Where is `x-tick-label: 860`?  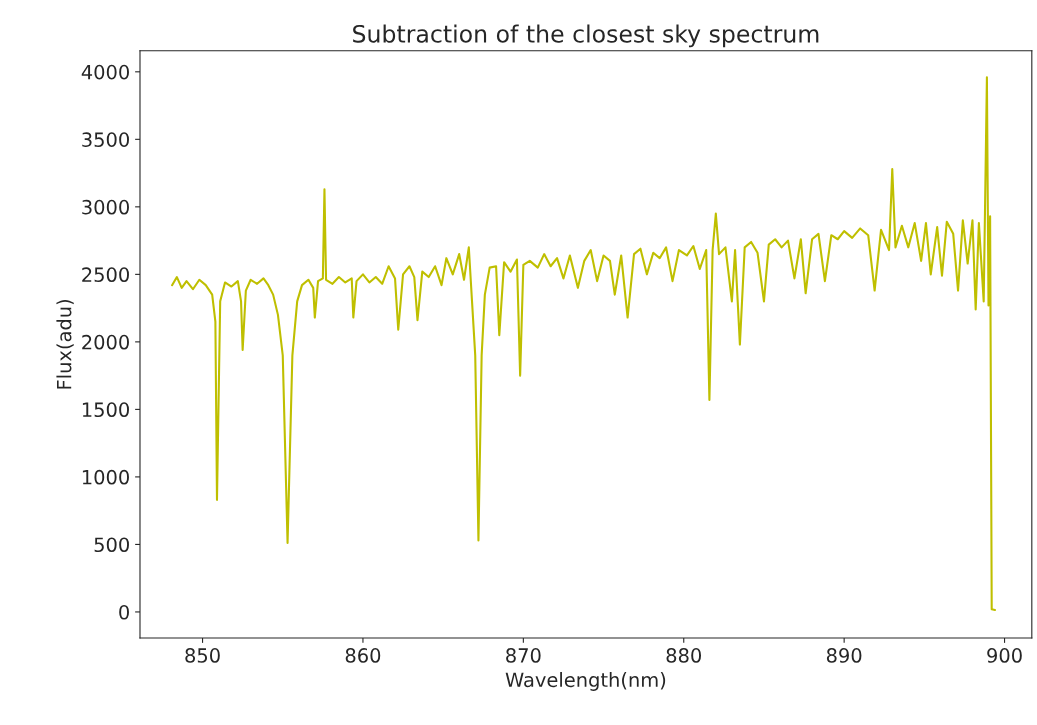 x-tick-label: 860 is located at coordinates (363, 655).